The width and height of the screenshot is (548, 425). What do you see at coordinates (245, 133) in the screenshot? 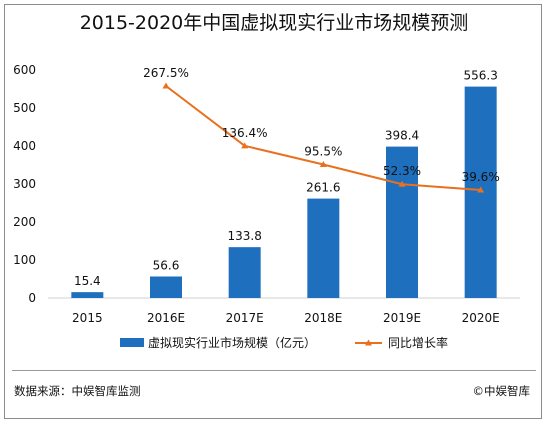
I see `growth-rate-label: 136.4%` at bounding box center [245, 133].